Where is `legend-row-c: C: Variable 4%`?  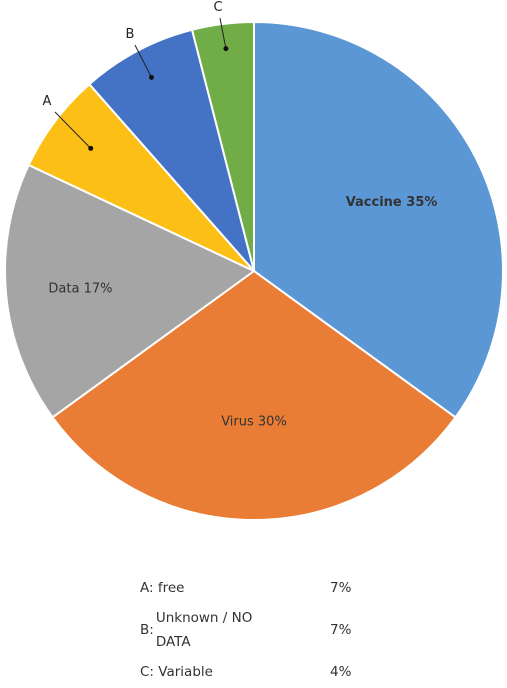 legend-row-c: C: Variable 4% is located at coordinates (260, 672).